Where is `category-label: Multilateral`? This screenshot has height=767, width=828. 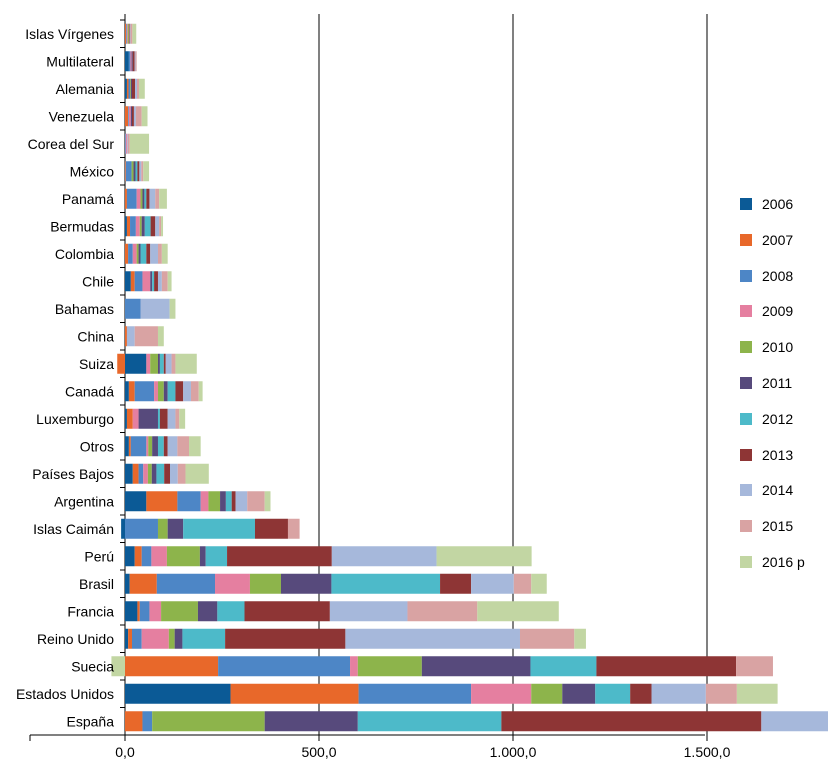 category-label: Multilateral is located at coordinates (80, 61).